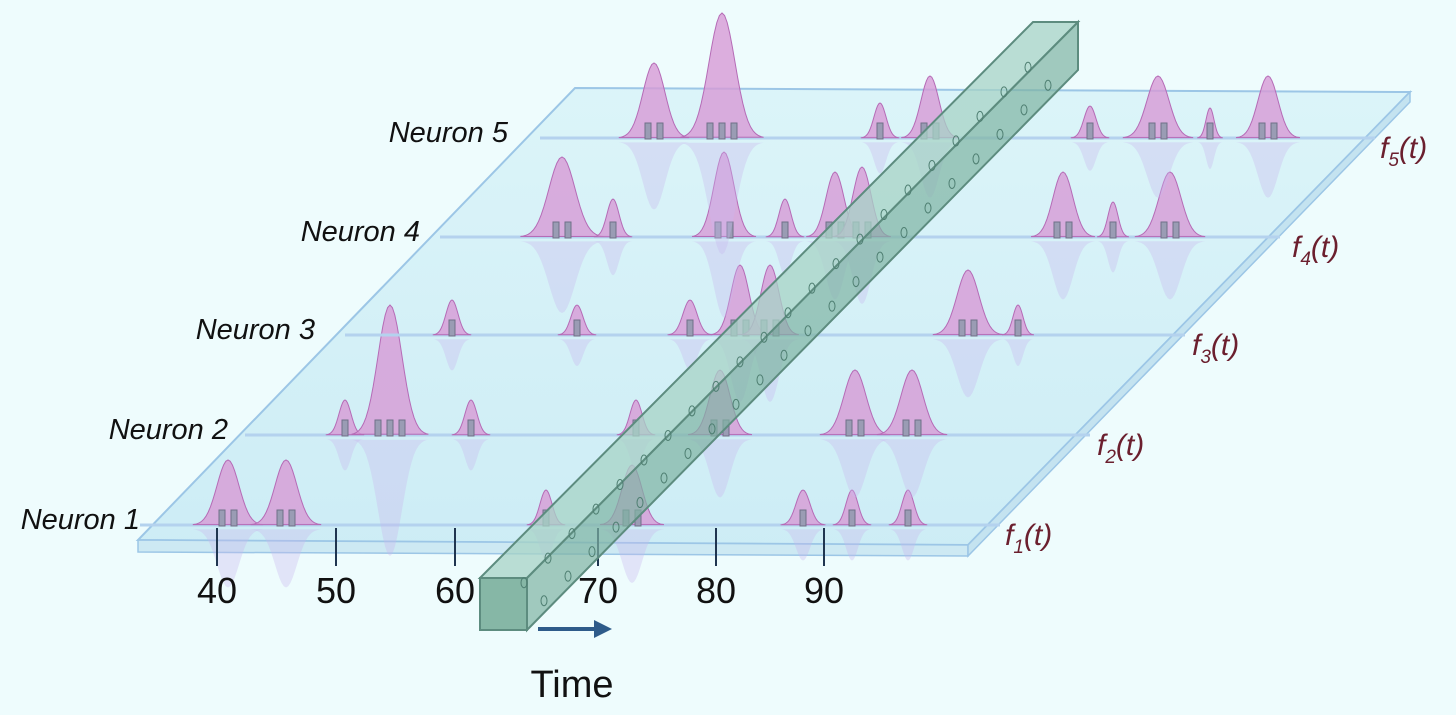  Describe the element at coordinates (449, 133) in the screenshot. I see `neuron-label: Neuron 5` at that location.